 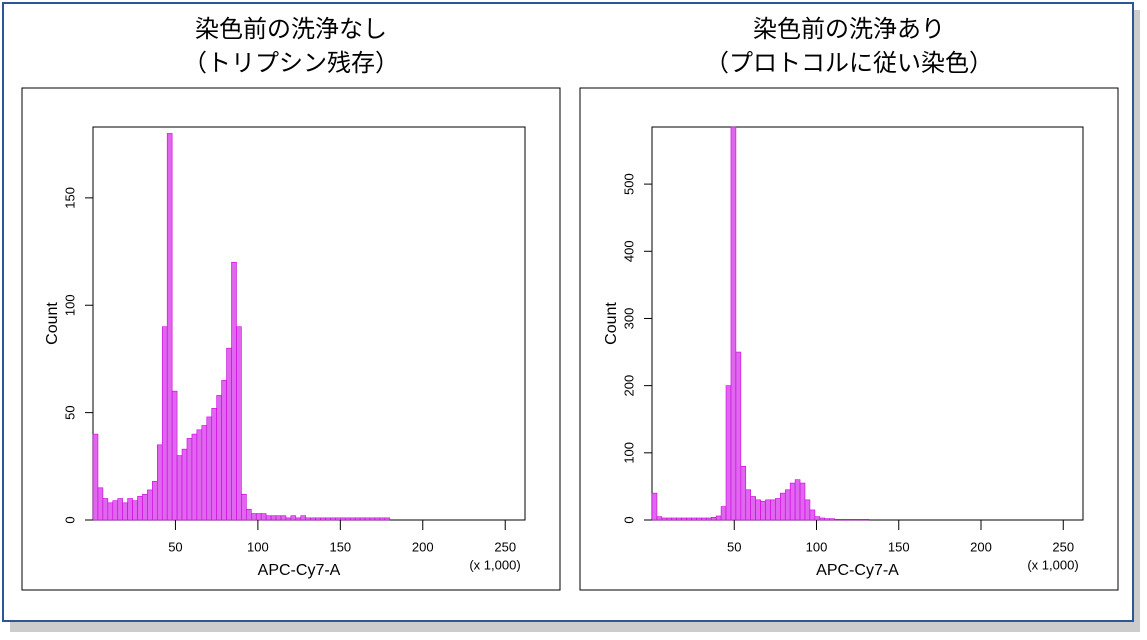 What do you see at coordinates (734, 546) in the screenshot?
I see `x-tick-label: 50` at bounding box center [734, 546].